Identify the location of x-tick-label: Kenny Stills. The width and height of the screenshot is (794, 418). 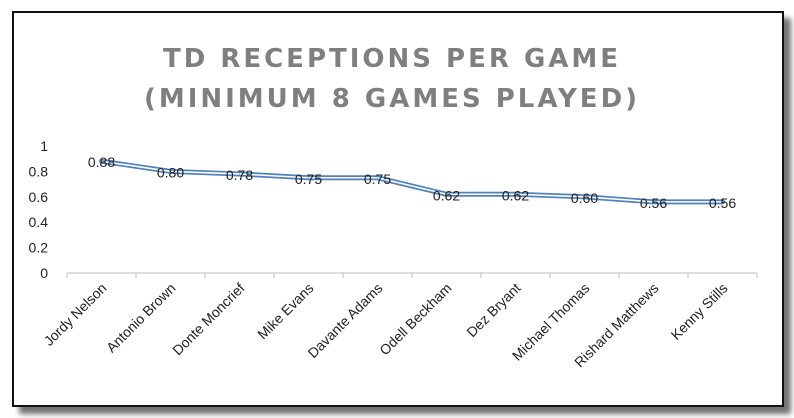
(699, 311).